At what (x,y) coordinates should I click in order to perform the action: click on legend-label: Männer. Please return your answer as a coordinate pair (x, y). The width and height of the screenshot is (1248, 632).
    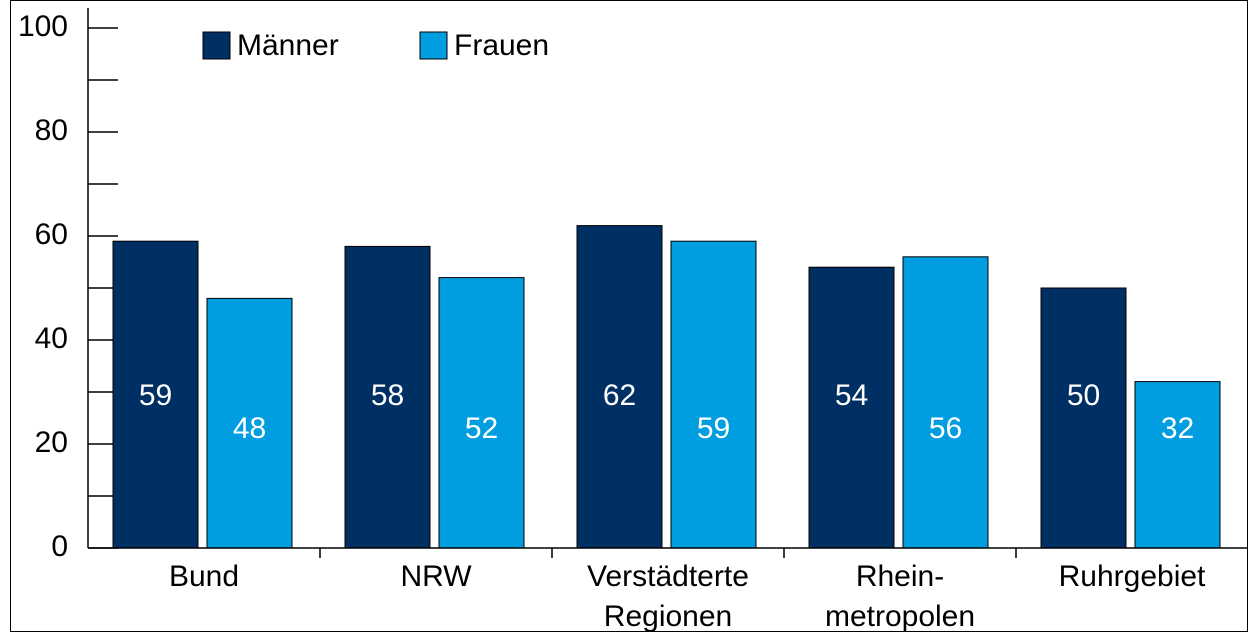
    Looking at the image, I should click on (288, 45).